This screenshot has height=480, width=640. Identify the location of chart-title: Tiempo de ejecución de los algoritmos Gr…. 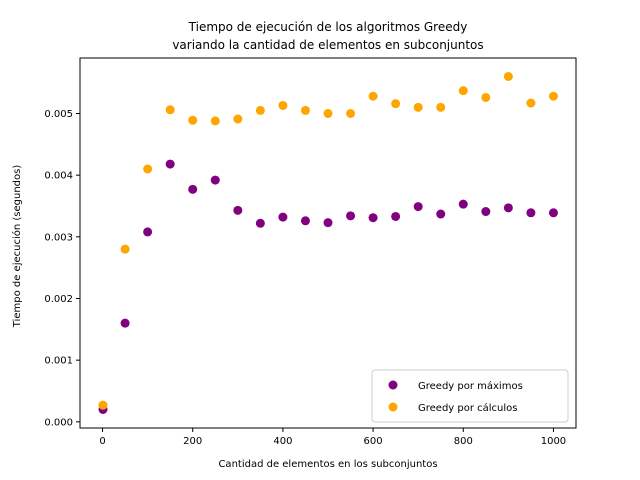
(328, 27).